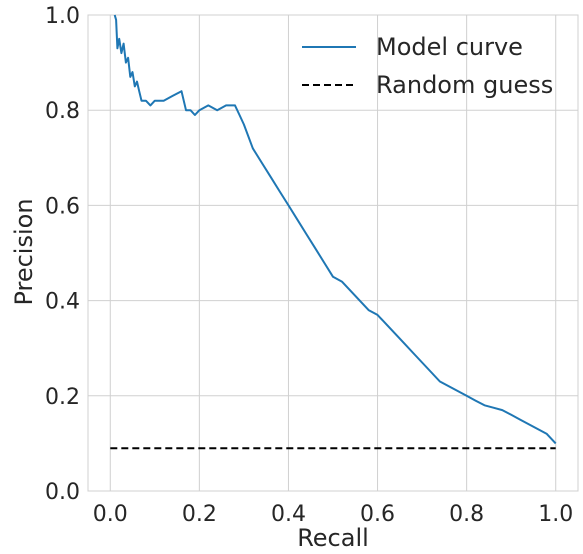 The image size is (583, 554). Describe the element at coordinates (449, 47) in the screenshot. I see `legend-label-model-curve: Model curve` at that location.